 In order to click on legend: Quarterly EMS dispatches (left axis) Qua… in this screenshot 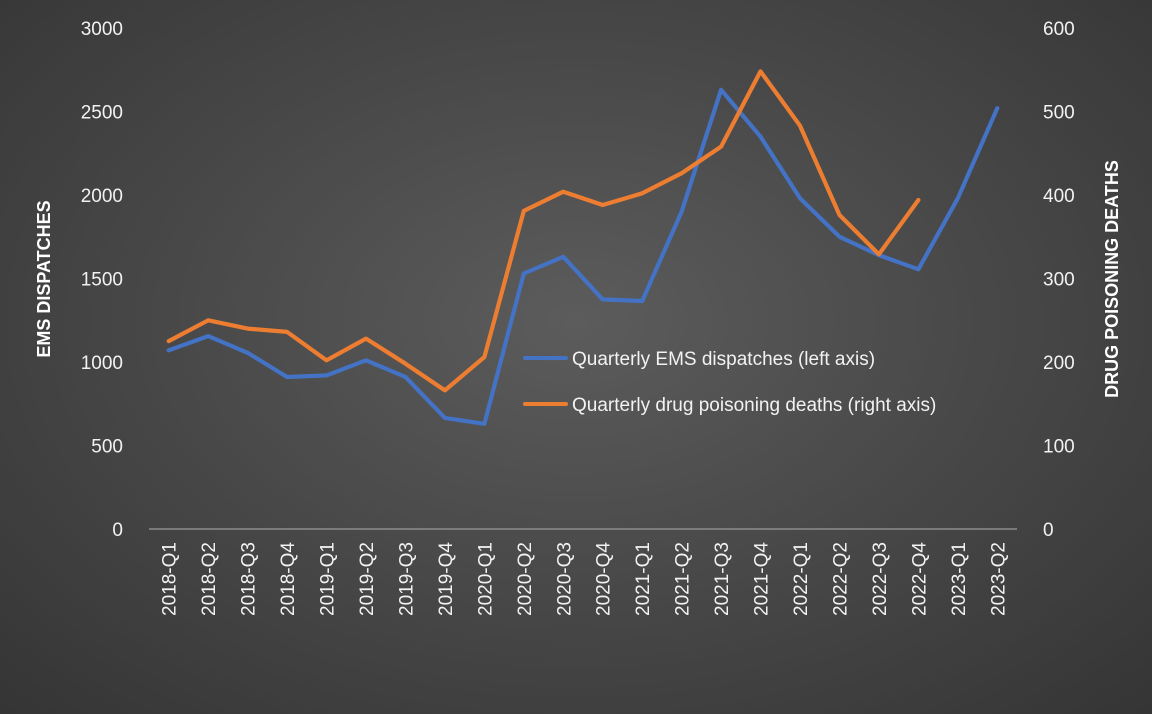, I will do `click(729, 382)`.